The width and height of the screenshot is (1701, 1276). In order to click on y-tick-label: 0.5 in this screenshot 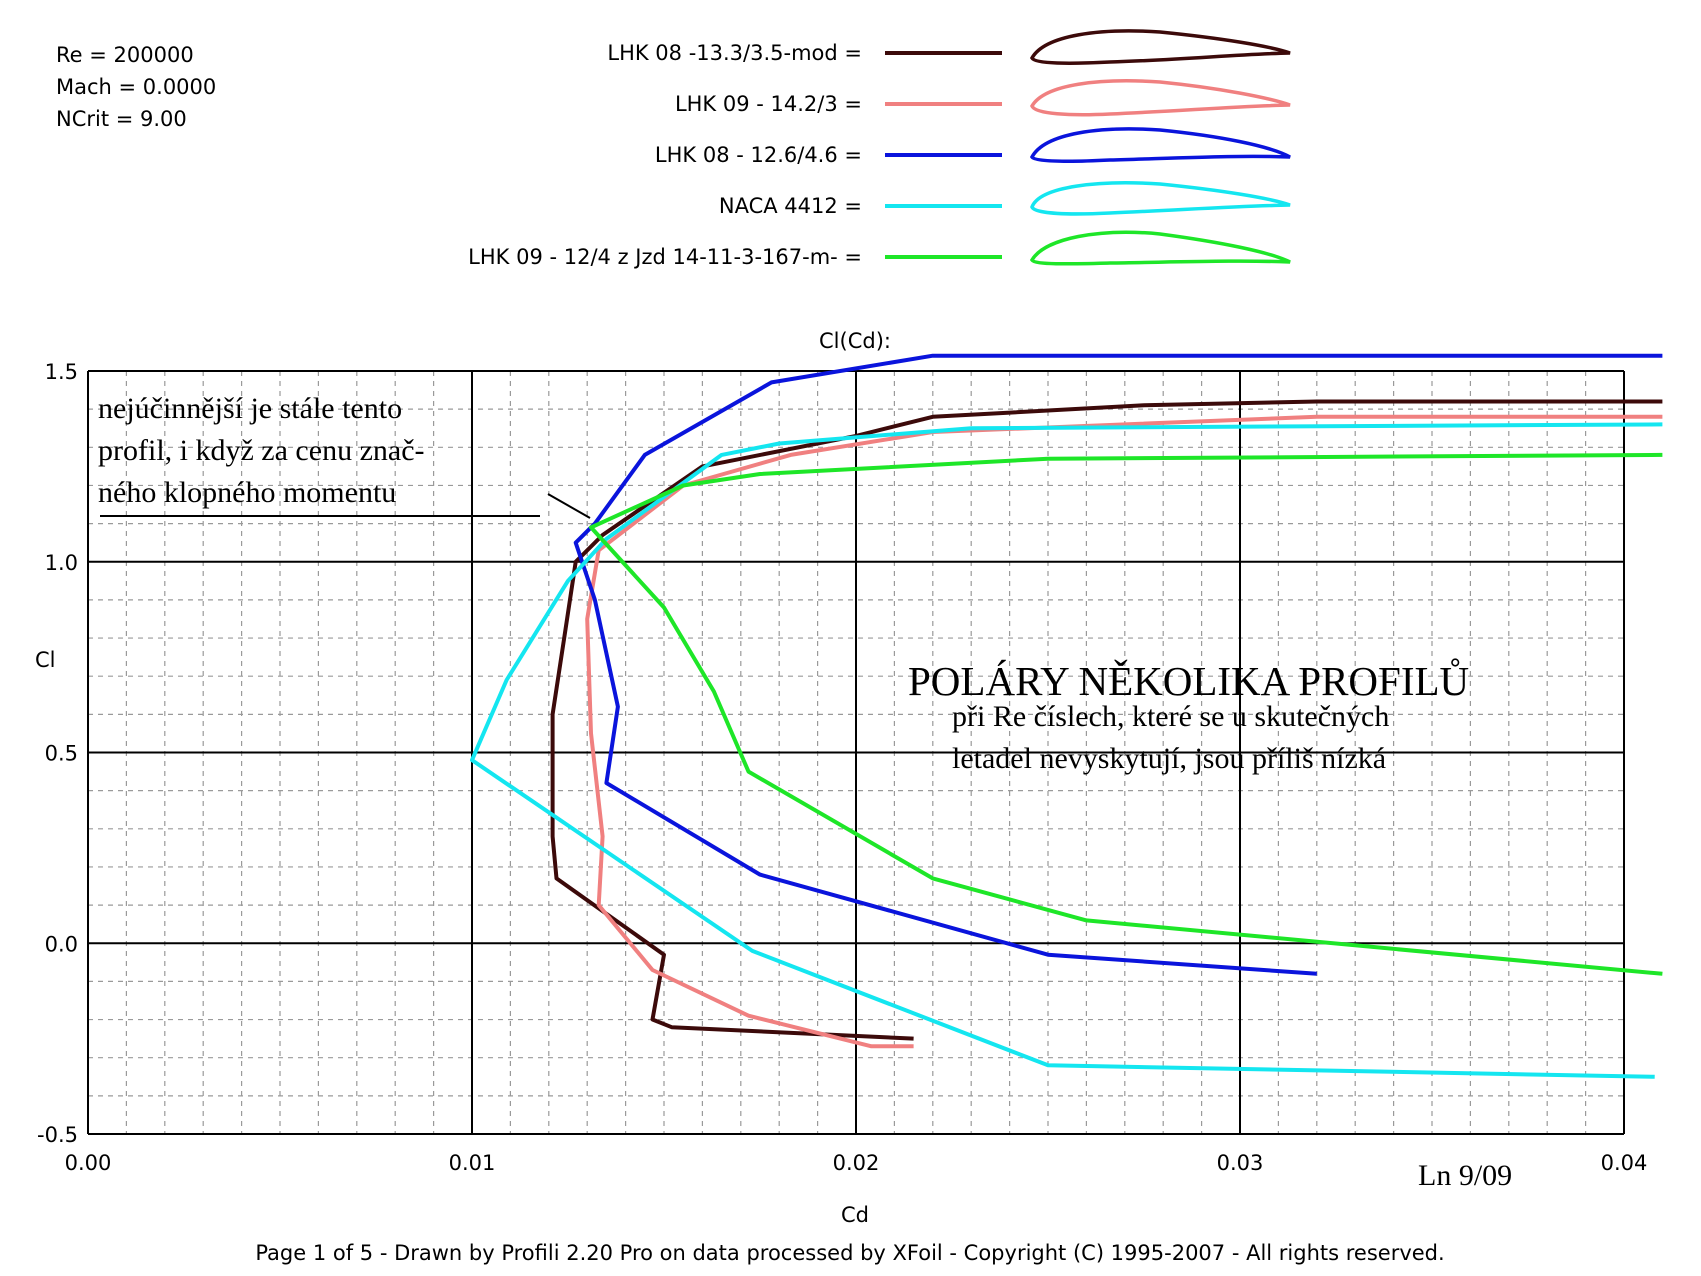, I will do `click(61, 754)`.